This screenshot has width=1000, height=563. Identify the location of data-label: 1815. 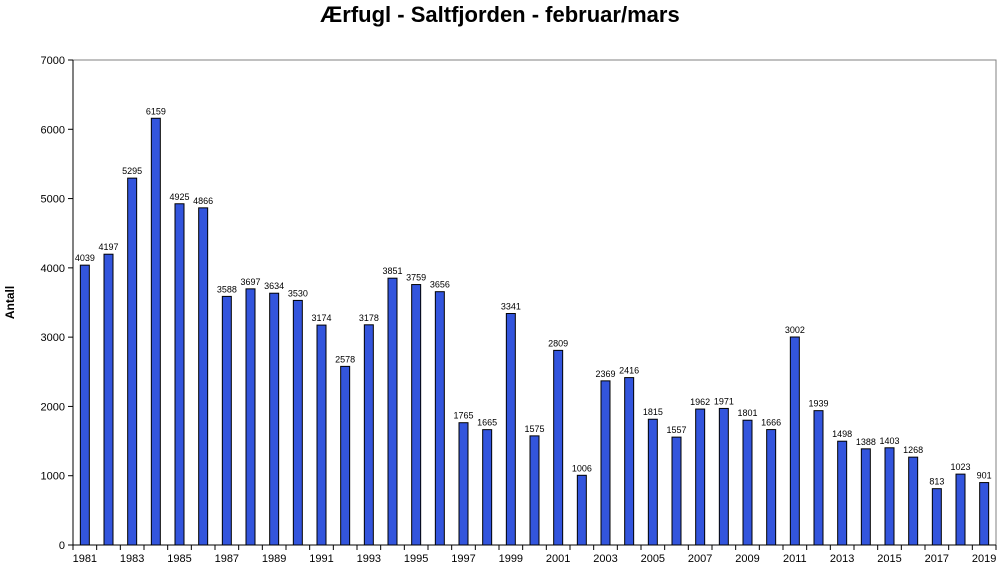
(653, 412).